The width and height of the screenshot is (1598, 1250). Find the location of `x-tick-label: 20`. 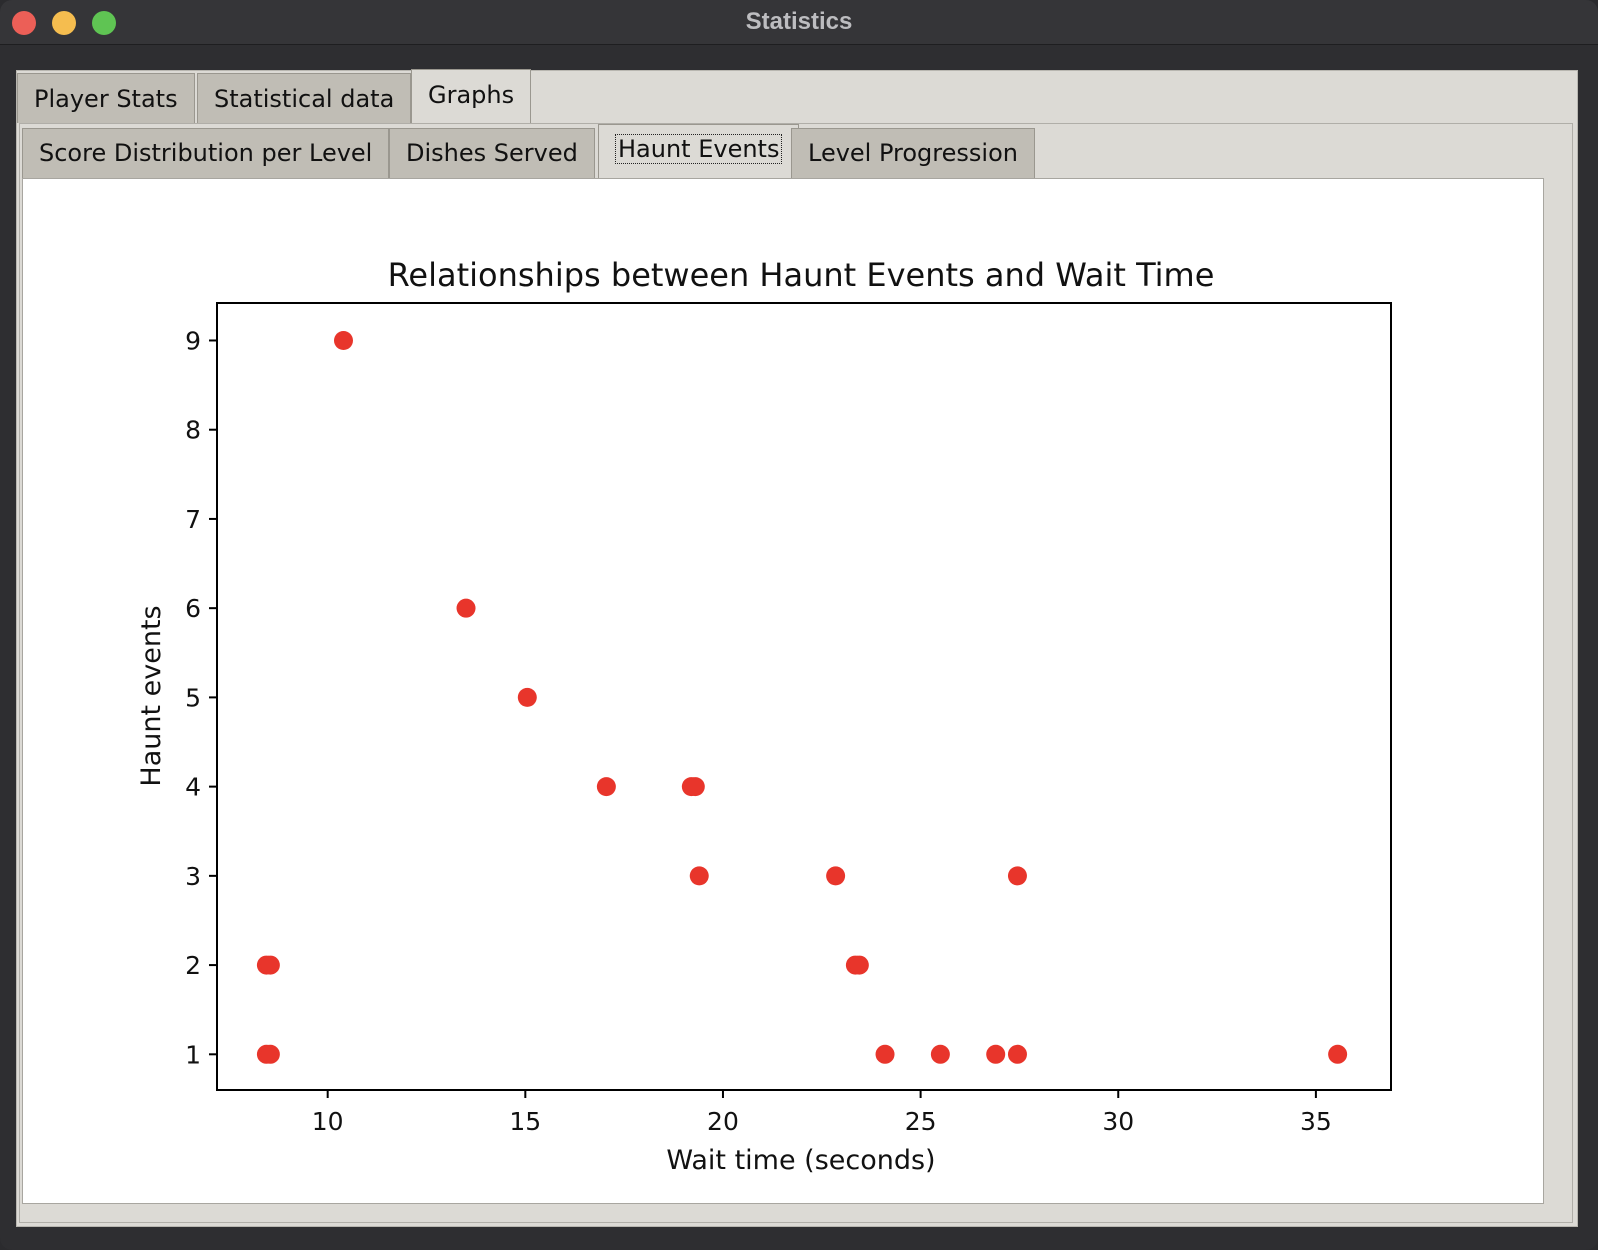

x-tick-label: 20 is located at coordinates (723, 1121).